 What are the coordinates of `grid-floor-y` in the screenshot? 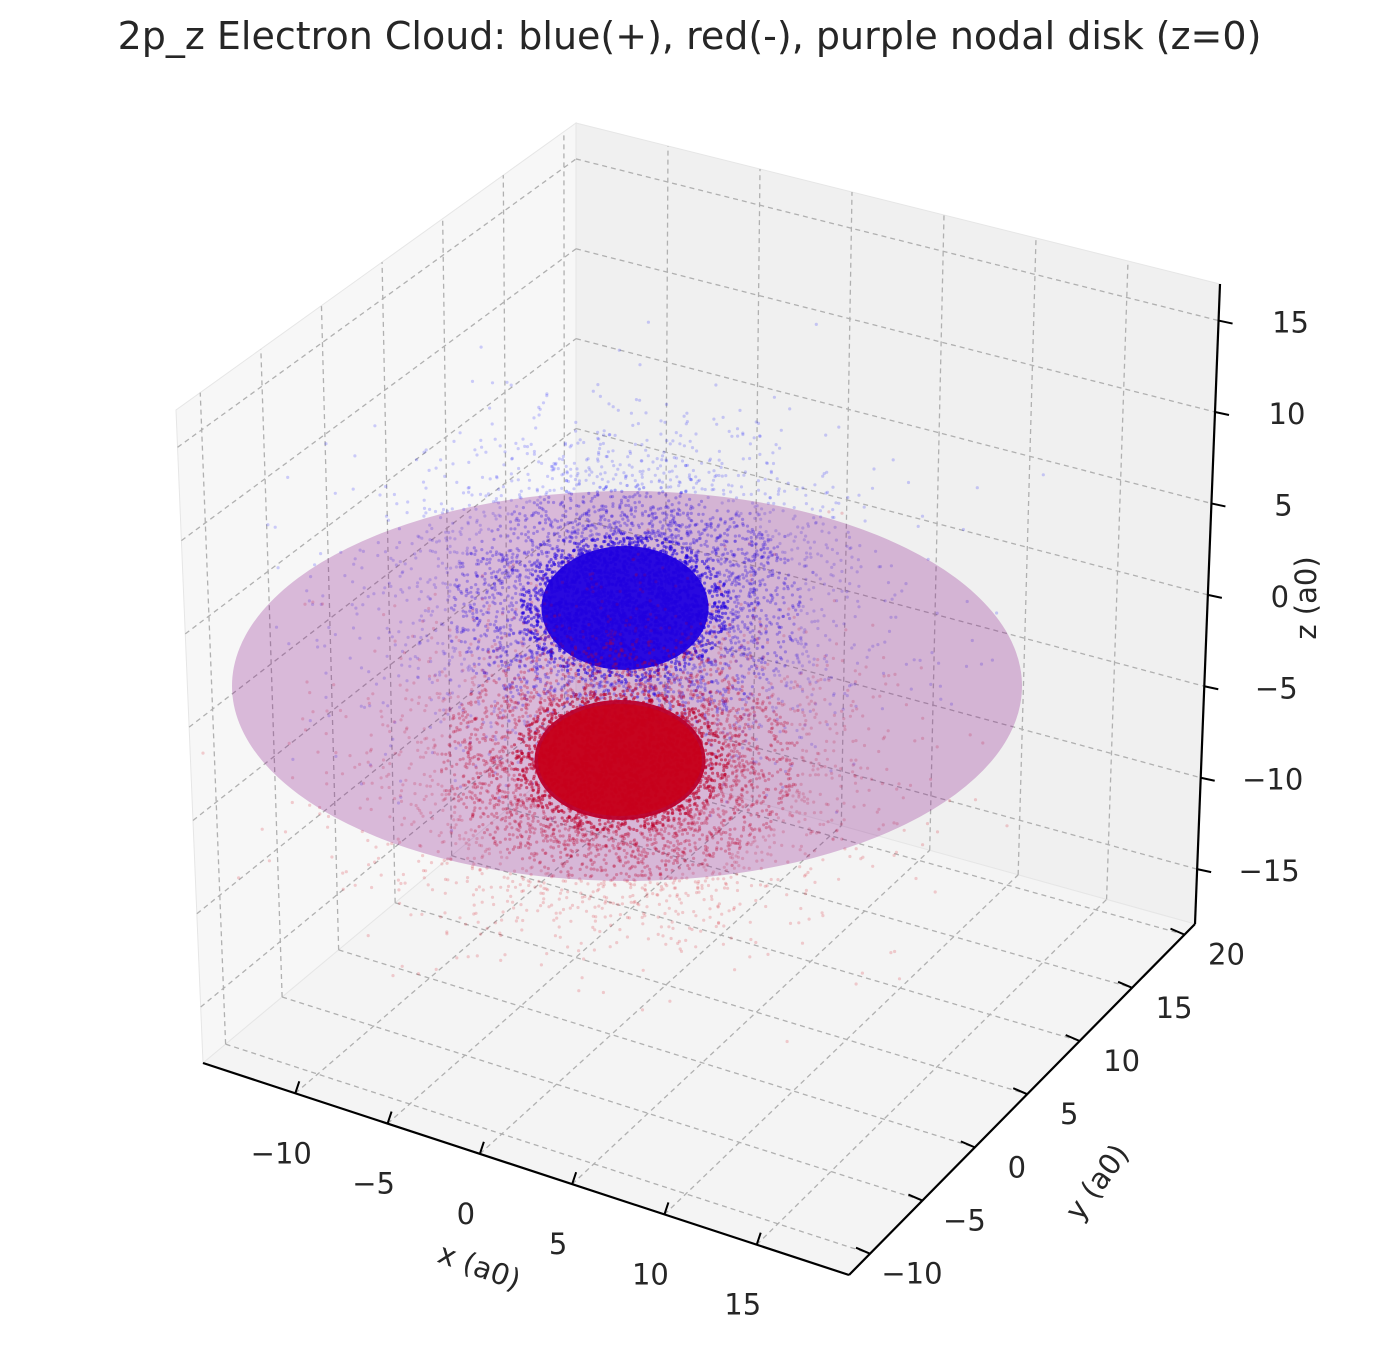 It's located at (657, 1048).